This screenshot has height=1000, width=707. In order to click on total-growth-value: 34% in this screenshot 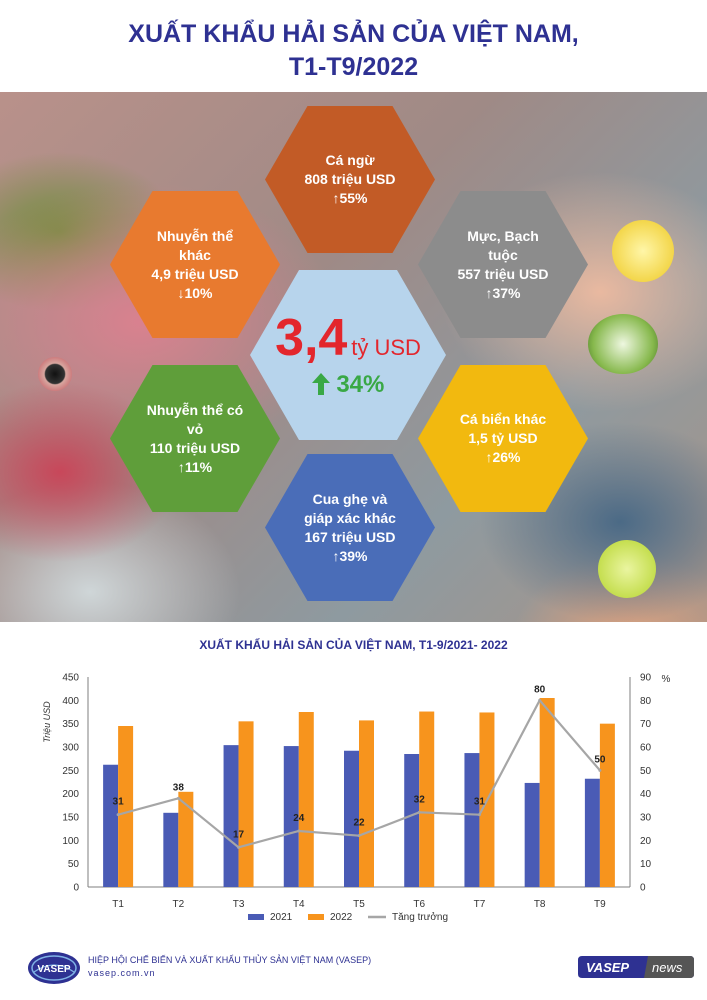, I will do `click(360, 384)`.